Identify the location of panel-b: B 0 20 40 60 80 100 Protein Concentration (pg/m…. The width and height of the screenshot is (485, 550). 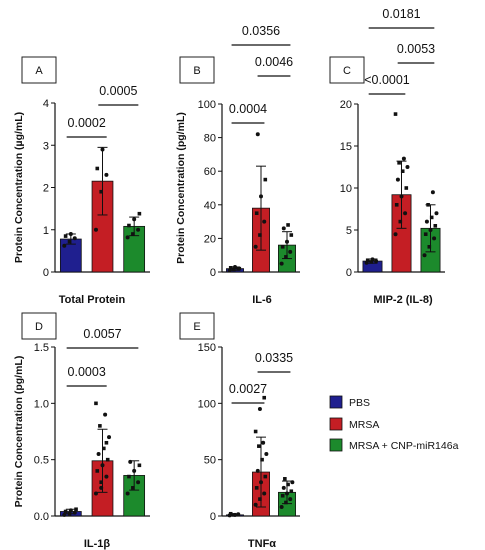
(237, 165).